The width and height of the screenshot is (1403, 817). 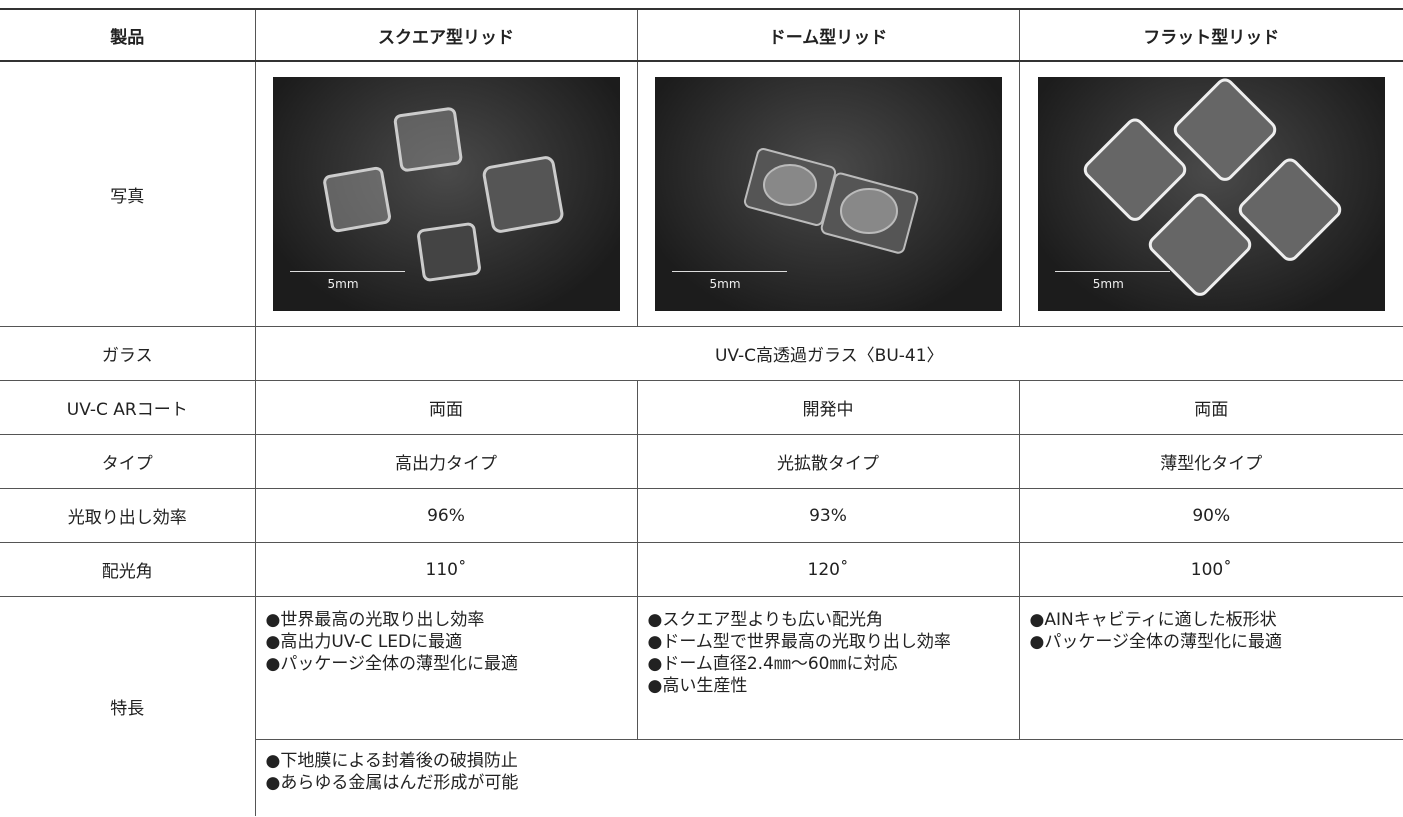 What do you see at coordinates (364, 642) in the screenshot?
I see `feature-item: ●高出力UV-C LEDに最適` at bounding box center [364, 642].